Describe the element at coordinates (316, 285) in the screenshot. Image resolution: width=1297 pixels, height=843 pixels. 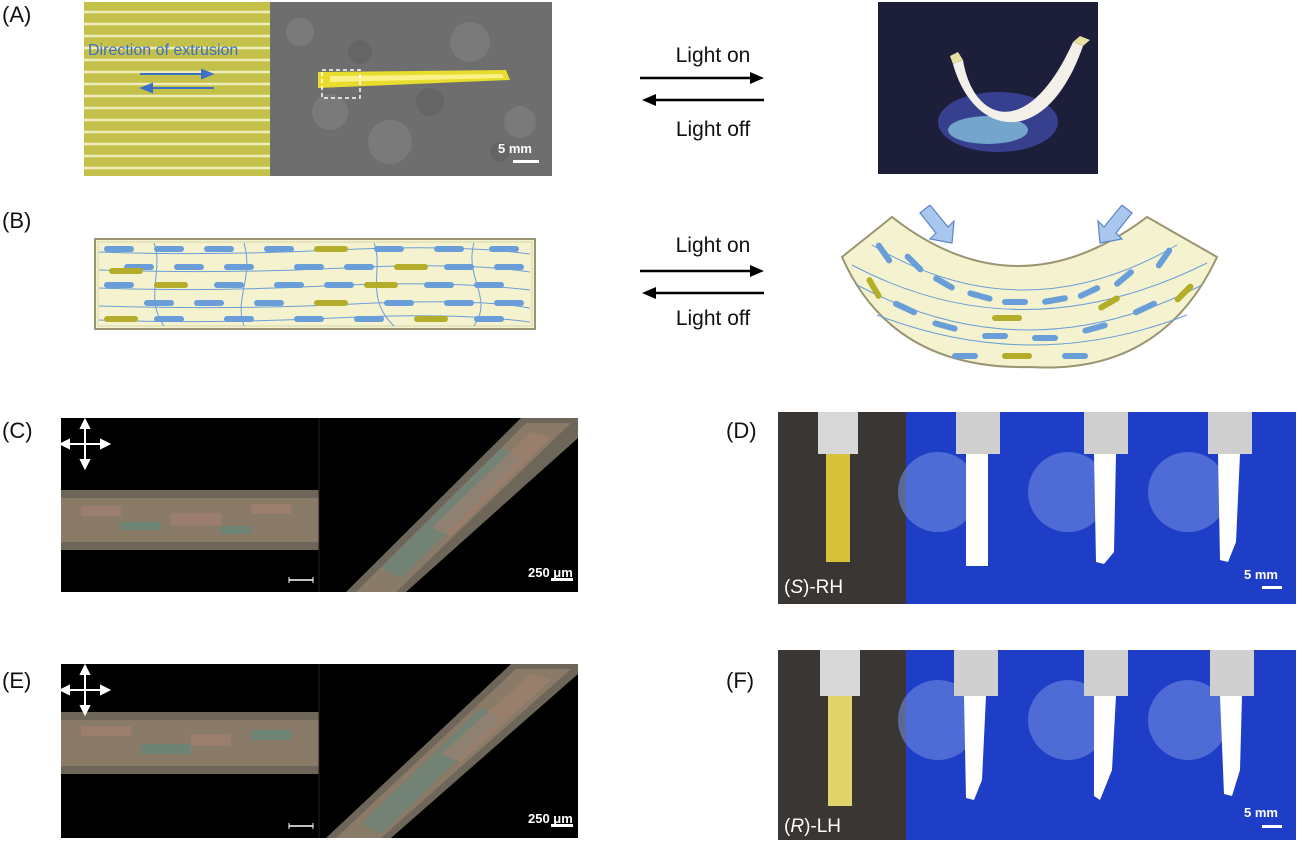
I see `flat-film-schematic` at that location.